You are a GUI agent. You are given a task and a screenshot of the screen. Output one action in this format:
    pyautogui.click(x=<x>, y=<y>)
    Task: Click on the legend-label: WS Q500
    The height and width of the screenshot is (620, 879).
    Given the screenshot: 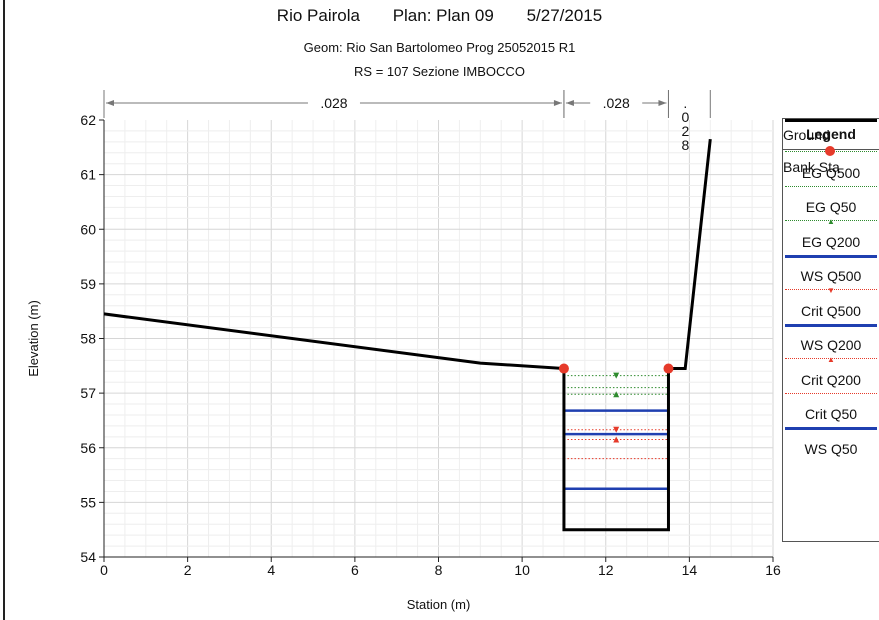 What is the action you would take?
    pyautogui.click(x=831, y=276)
    